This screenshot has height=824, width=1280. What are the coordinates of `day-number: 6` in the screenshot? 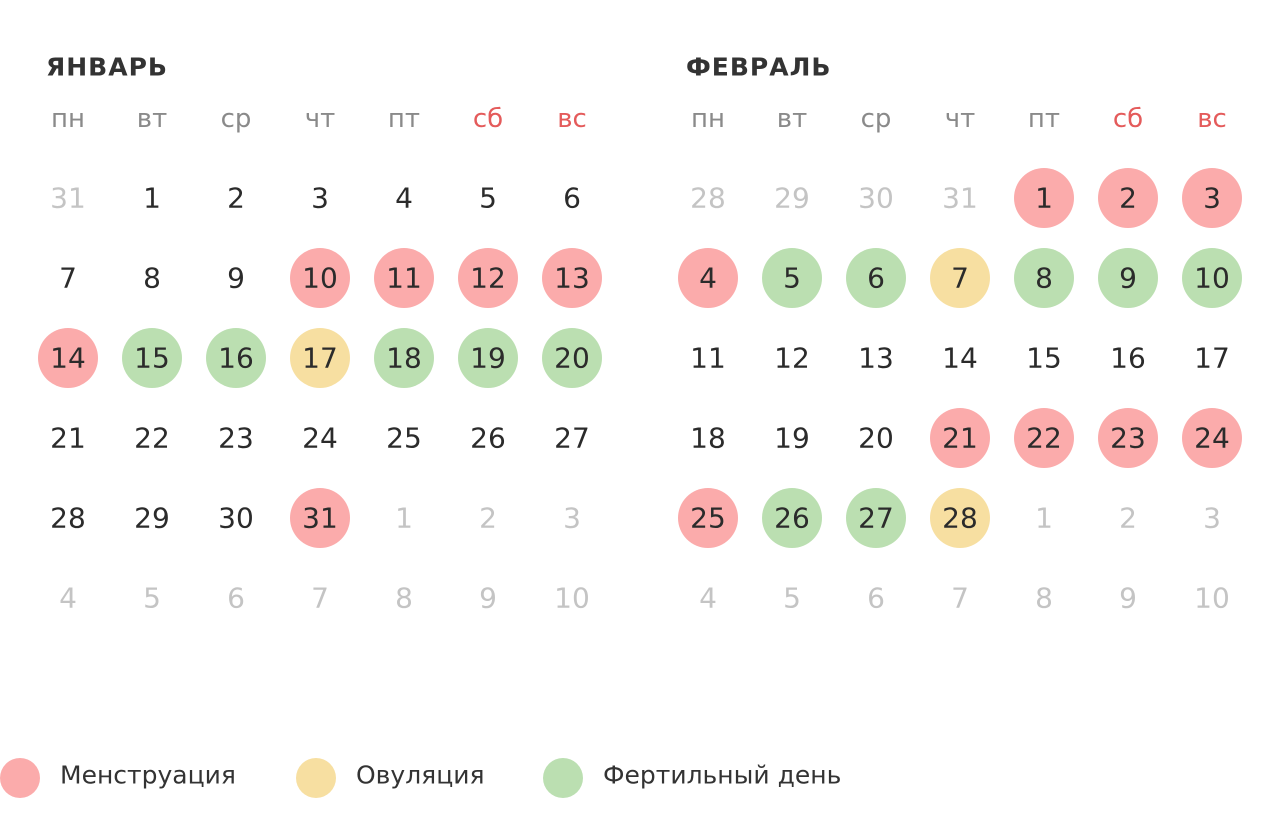 It's located at (572, 198).